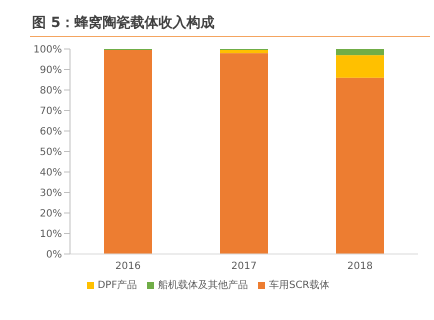 The height and width of the screenshot is (320, 434). What do you see at coordinates (47, 50) in the screenshot?
I see `y-tick-label: 100%` at bounding box center [47, 50].